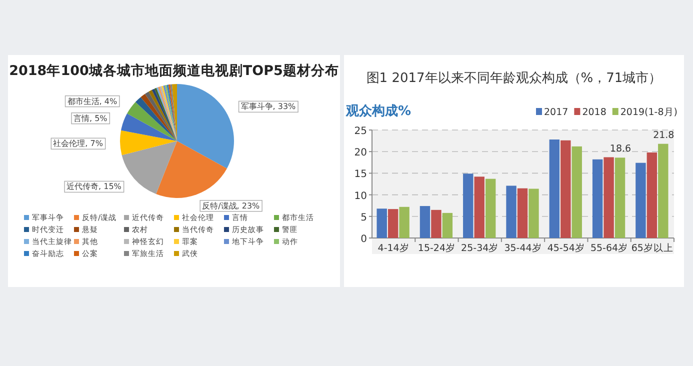  What do you see at coordinates (94, 187) in the screenshot?
I see `data-label: 近代传奇, 15%` at bounding box center [94, 187].